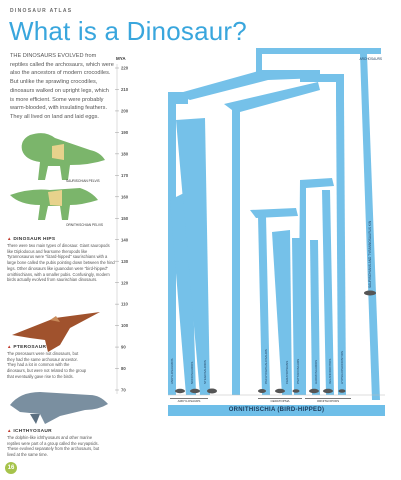 The width and height of the screenshot is (401, 480). I want to click on ornithischian-caption: ORNITHISCHIAN PELVIS, so click(84, 225).